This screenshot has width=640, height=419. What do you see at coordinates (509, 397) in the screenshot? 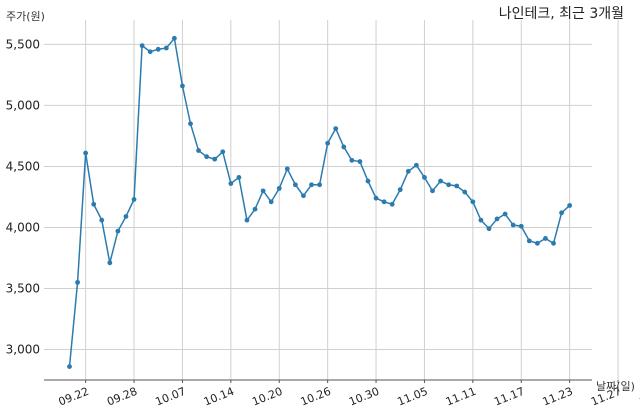
I see `x-tick-label: 11.17` at bounding box center [509, 397].